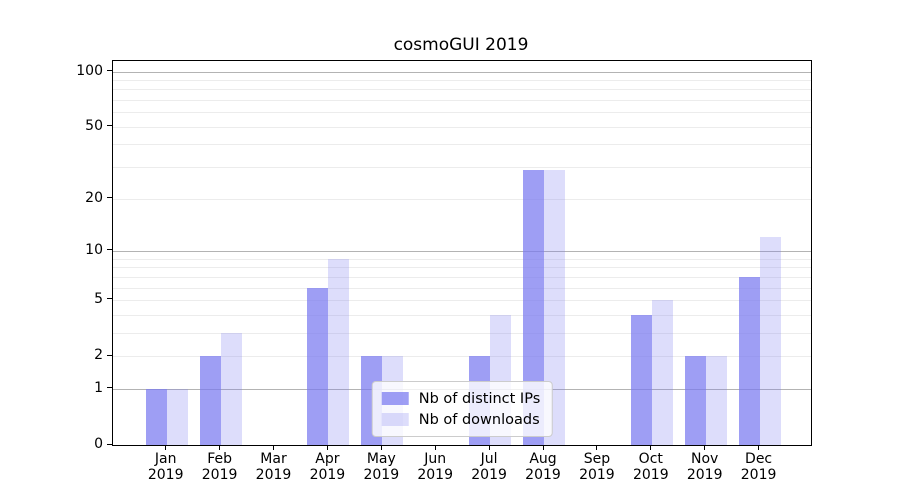 The width and height of the screenshot is (900, 500). Describe the element at coordinates (749, 360) in the screenshot. I see `bar-distinct-ips-dec` at that location.